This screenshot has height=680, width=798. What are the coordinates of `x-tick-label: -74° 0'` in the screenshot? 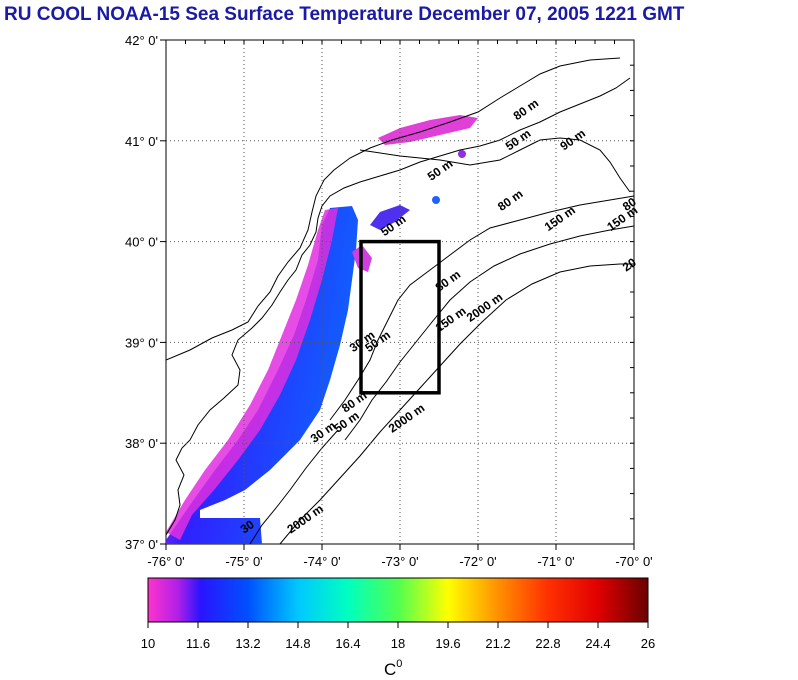 It's located at (321, 561).